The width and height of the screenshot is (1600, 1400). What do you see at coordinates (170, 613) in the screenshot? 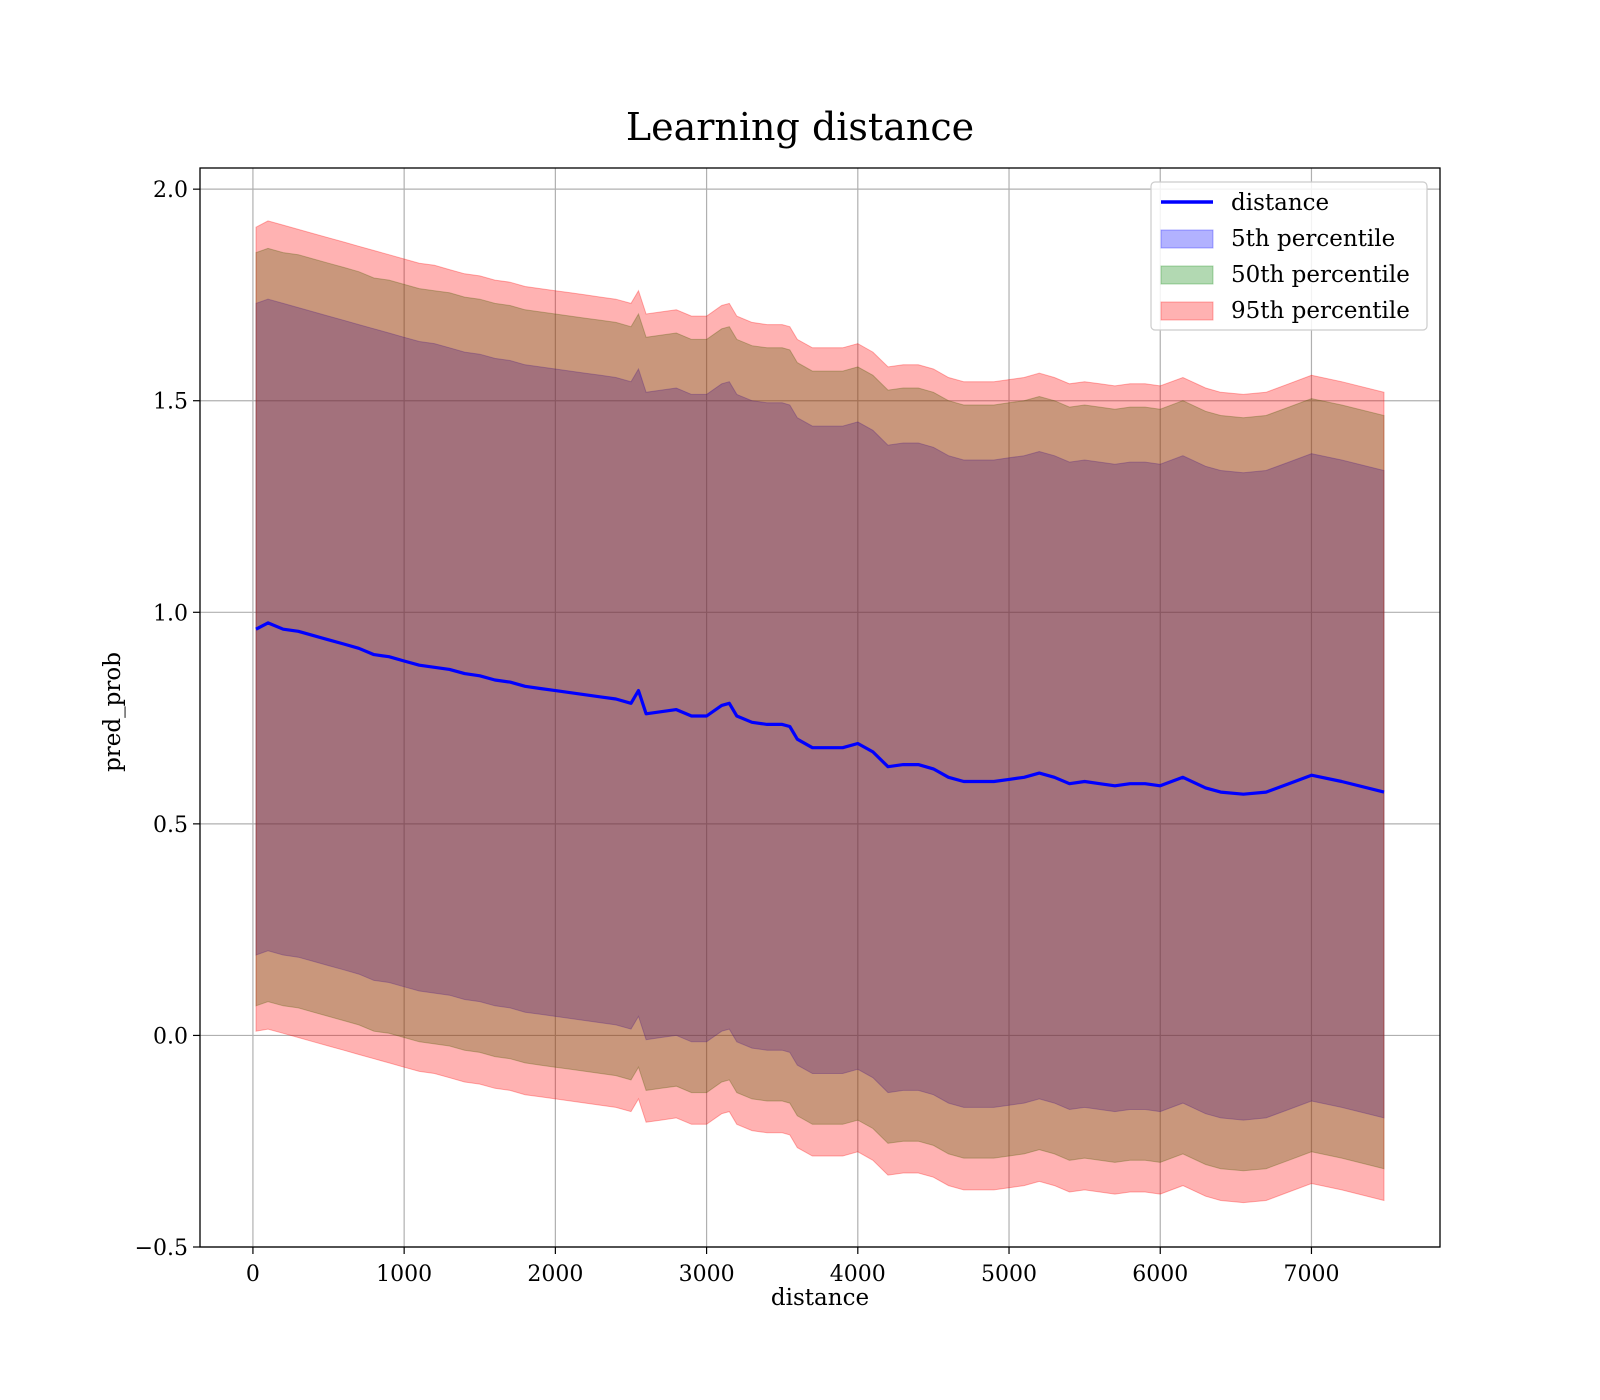
I see `y-tick-label-3: 1.0` at bounding box center [170, 613].